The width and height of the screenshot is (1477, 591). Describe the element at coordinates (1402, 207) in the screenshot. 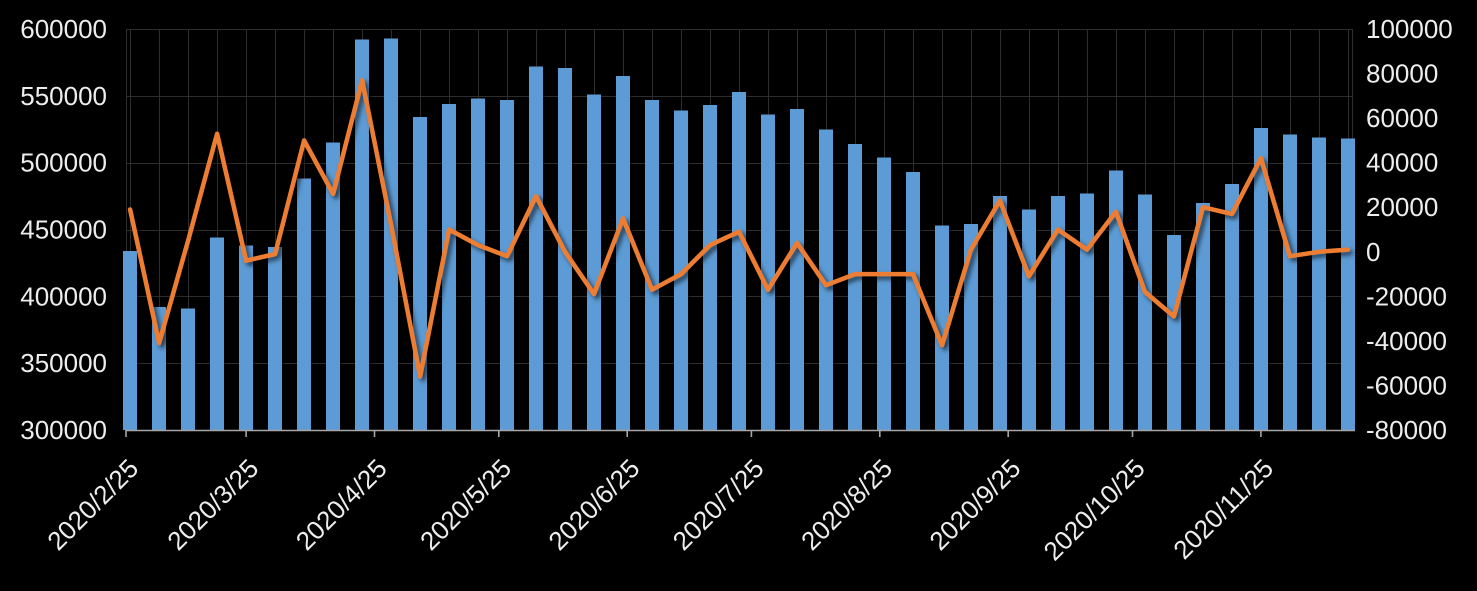

I see `right-axis-label: 20000` at that location.